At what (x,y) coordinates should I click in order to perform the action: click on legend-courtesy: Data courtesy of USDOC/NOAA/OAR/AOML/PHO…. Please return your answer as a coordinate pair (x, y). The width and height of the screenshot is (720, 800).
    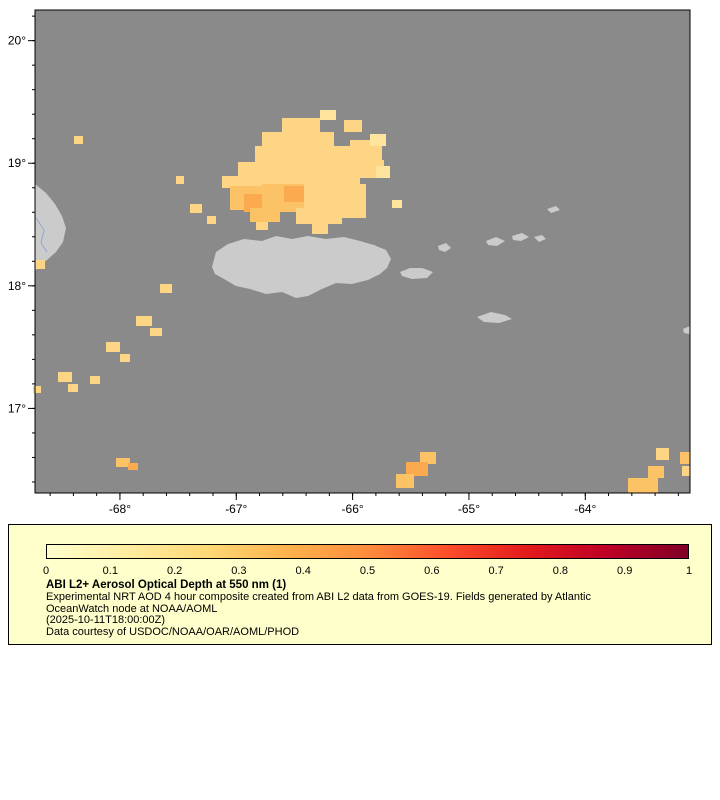
    Looking at the image, I should click on (173, 632).